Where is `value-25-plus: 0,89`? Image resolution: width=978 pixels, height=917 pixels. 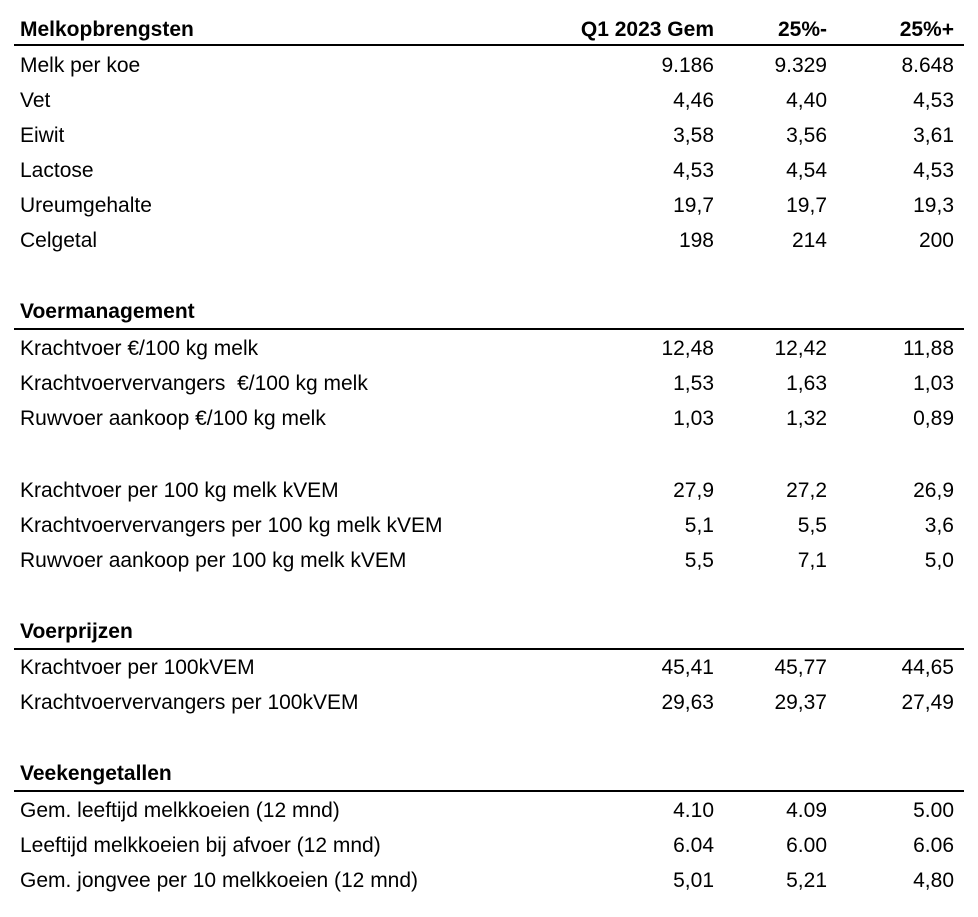 value-25-plus: 0,89 is located at coordinates (933, 418).